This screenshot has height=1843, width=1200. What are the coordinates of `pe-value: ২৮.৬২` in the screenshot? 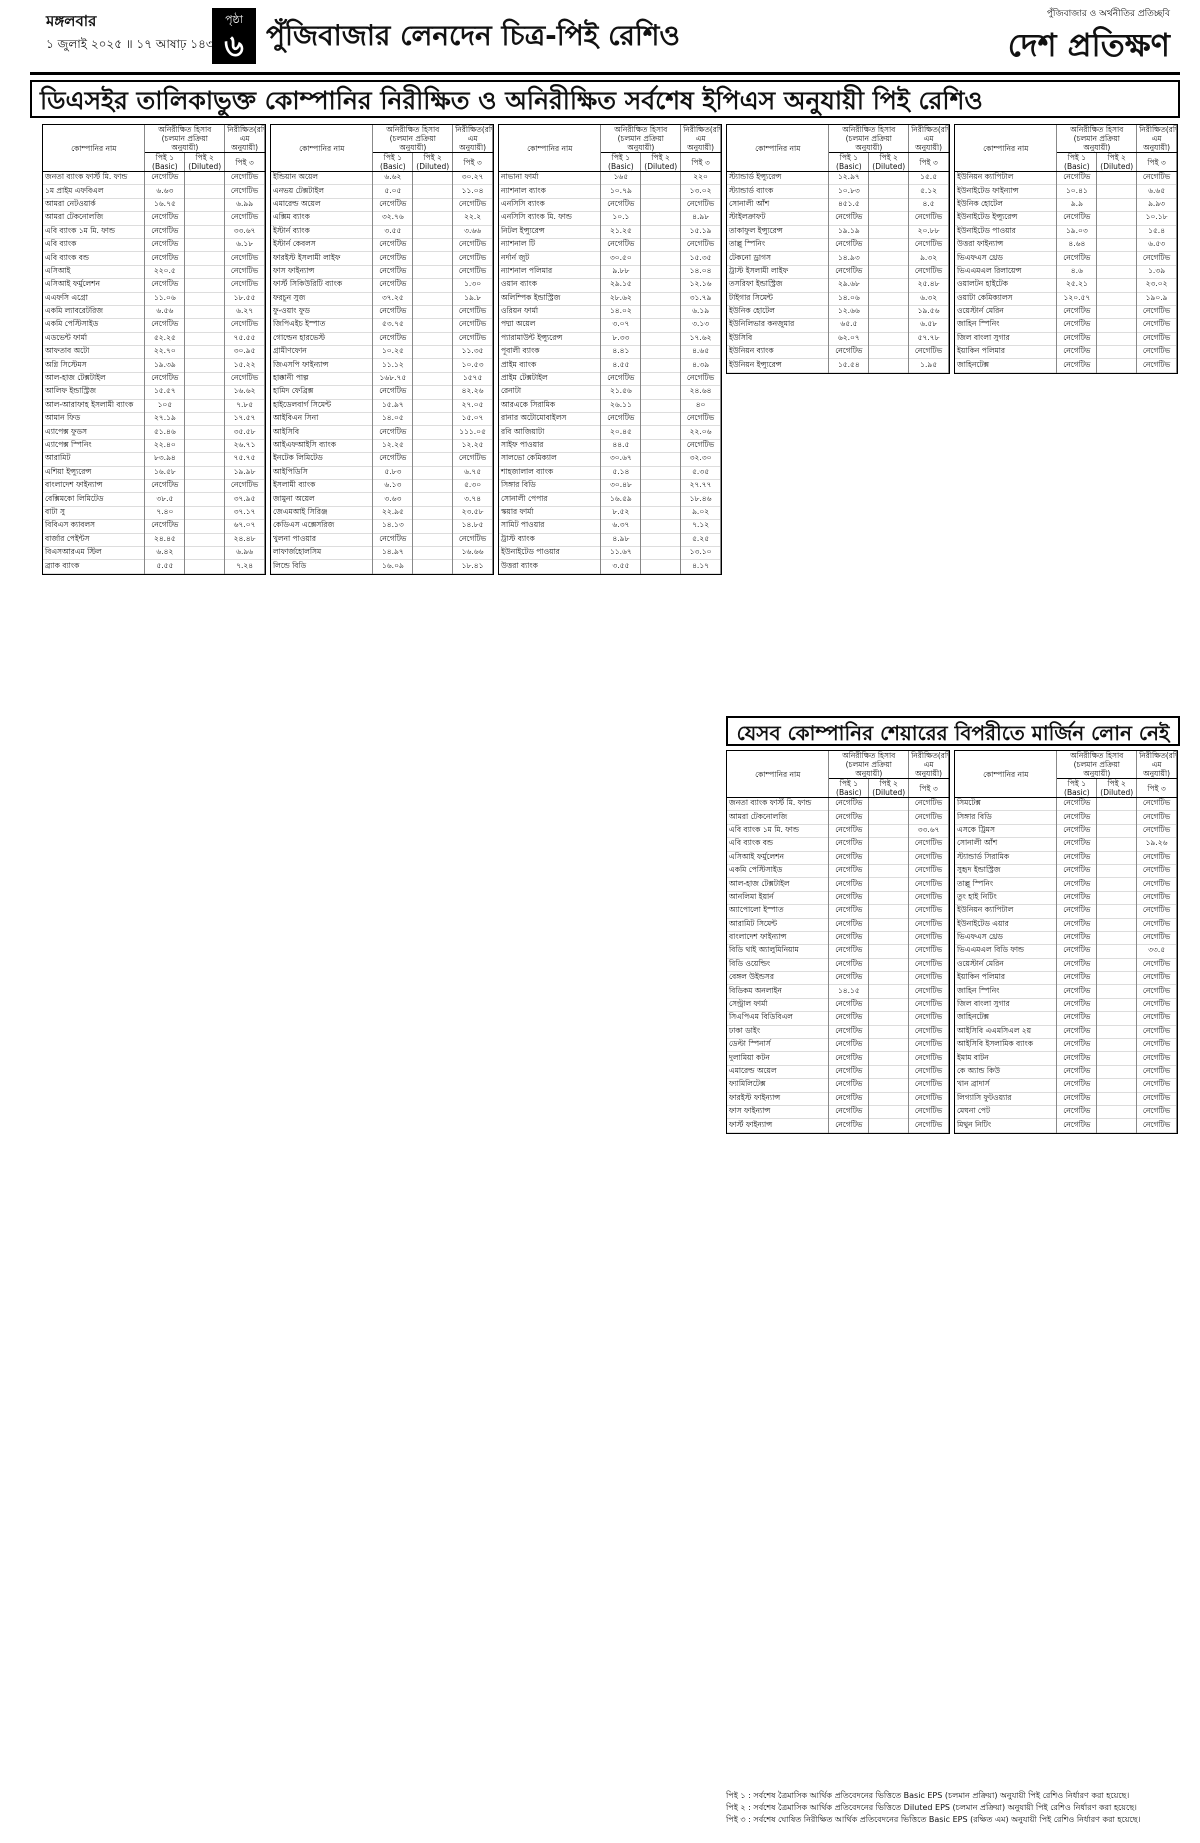 It's located at (621, 299).